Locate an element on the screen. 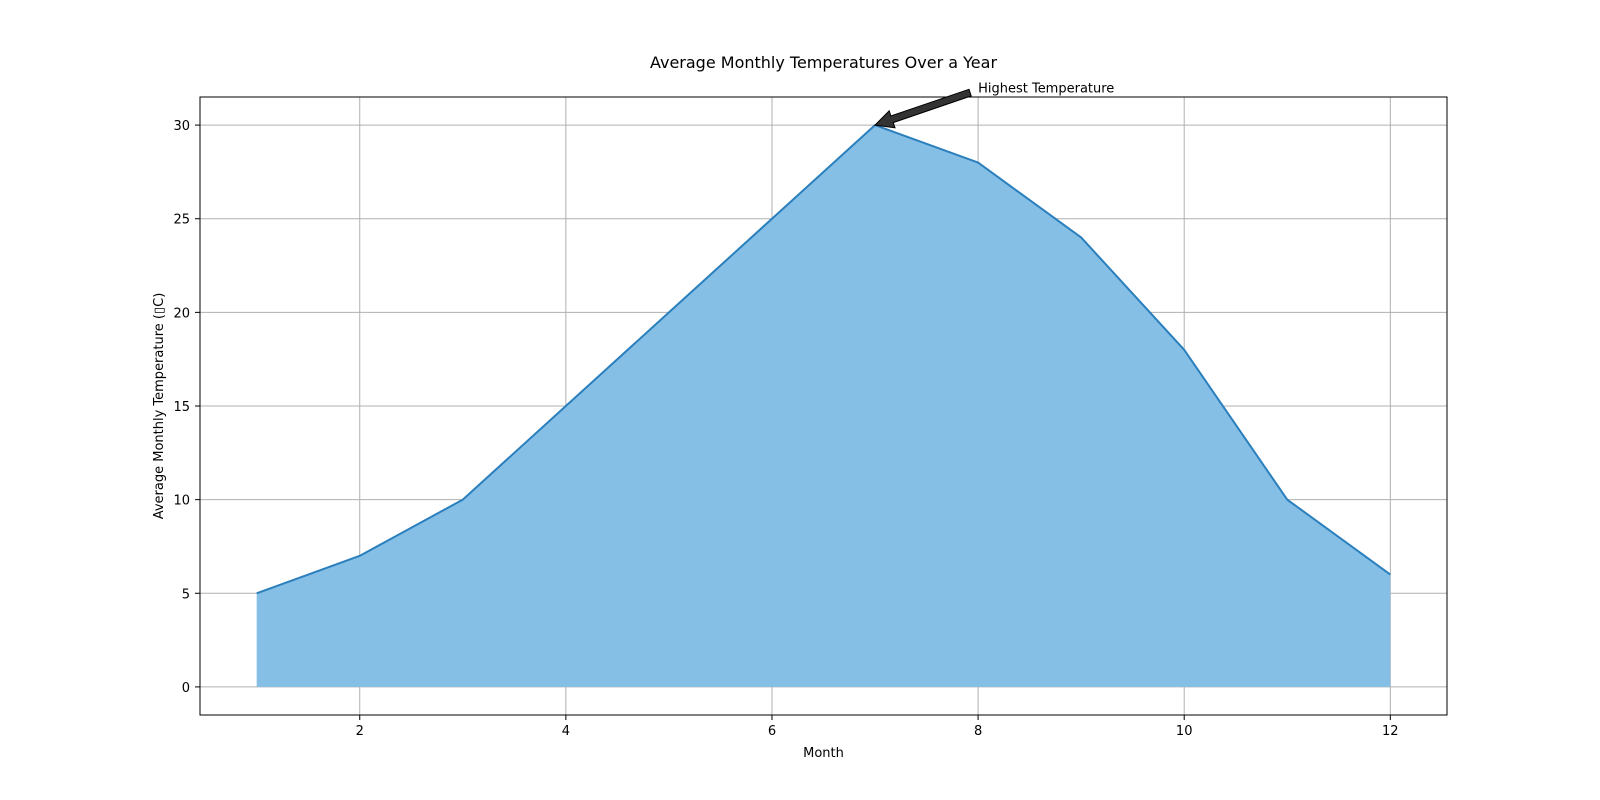 This screenshot has width=1600, height=800. y-axis-title: Average Monthly Temperature (▯C) is located at coordinates (159, 406).